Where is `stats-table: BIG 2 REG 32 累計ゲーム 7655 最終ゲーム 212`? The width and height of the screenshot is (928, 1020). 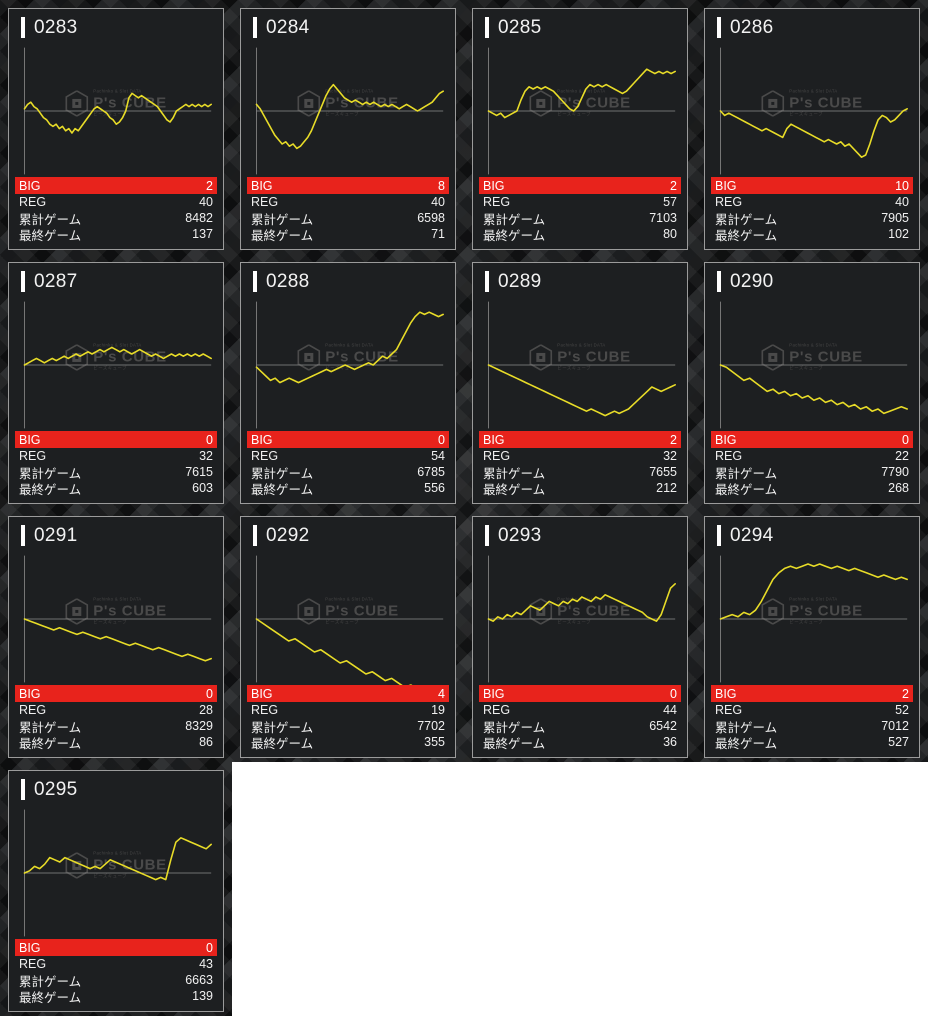
stats-table: BIG 2 REG 32 累計ゲーム 7655 最終ゲーム 212 is located at coordinates (580, 467).